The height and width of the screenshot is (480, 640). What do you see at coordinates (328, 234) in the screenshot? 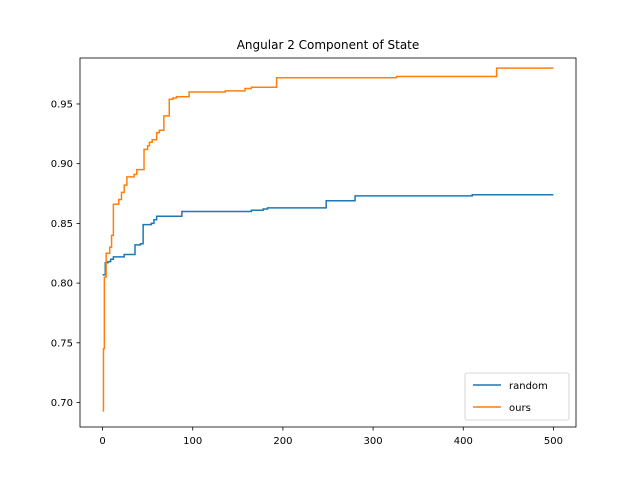
I see `series-line-random` at bounding box center [328, 234].